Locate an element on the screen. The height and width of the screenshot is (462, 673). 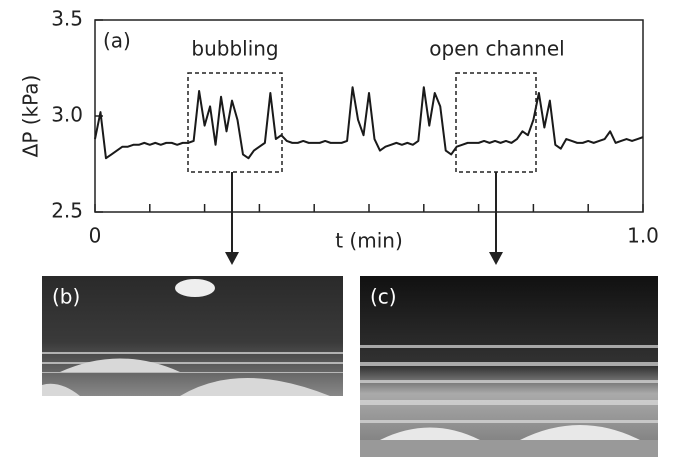
open-channel-box is located at coordinates (496, 122).